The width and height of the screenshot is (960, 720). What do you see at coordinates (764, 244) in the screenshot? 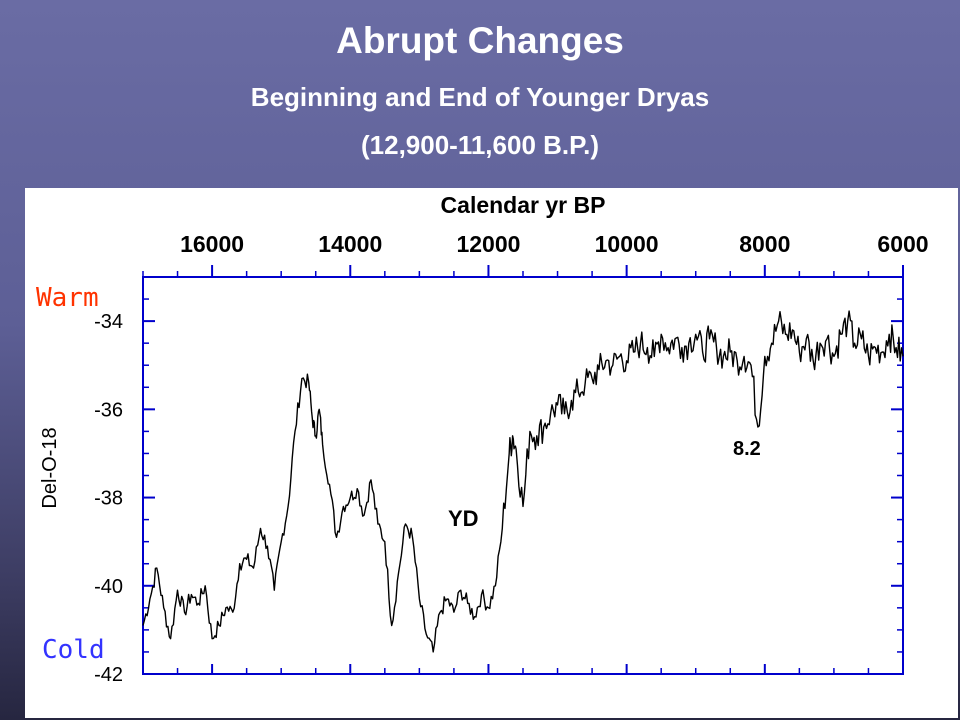
I see `x-tick-label: 8000` at bounding box center [764, 244].